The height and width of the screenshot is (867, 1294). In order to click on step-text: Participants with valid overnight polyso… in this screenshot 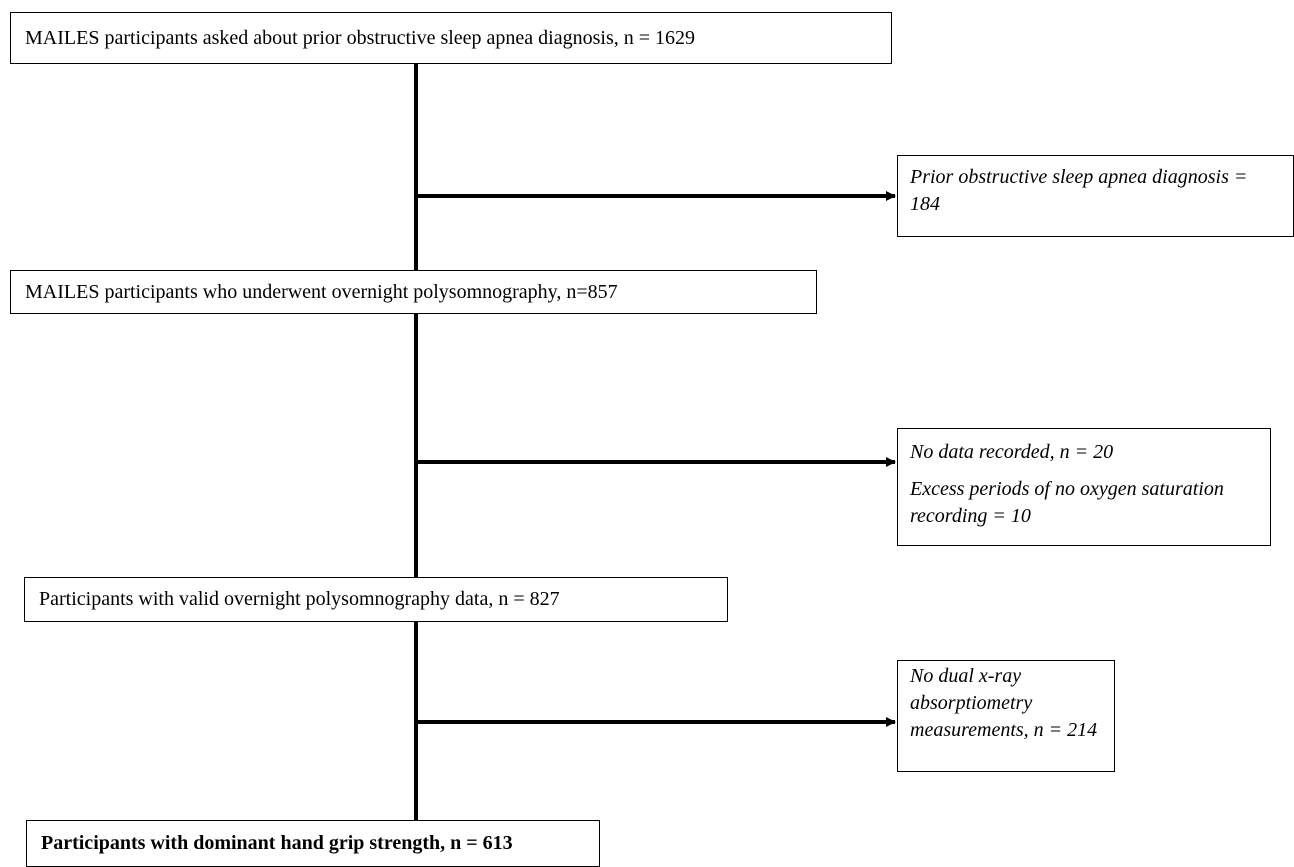, I will do `click(299, 599)`.